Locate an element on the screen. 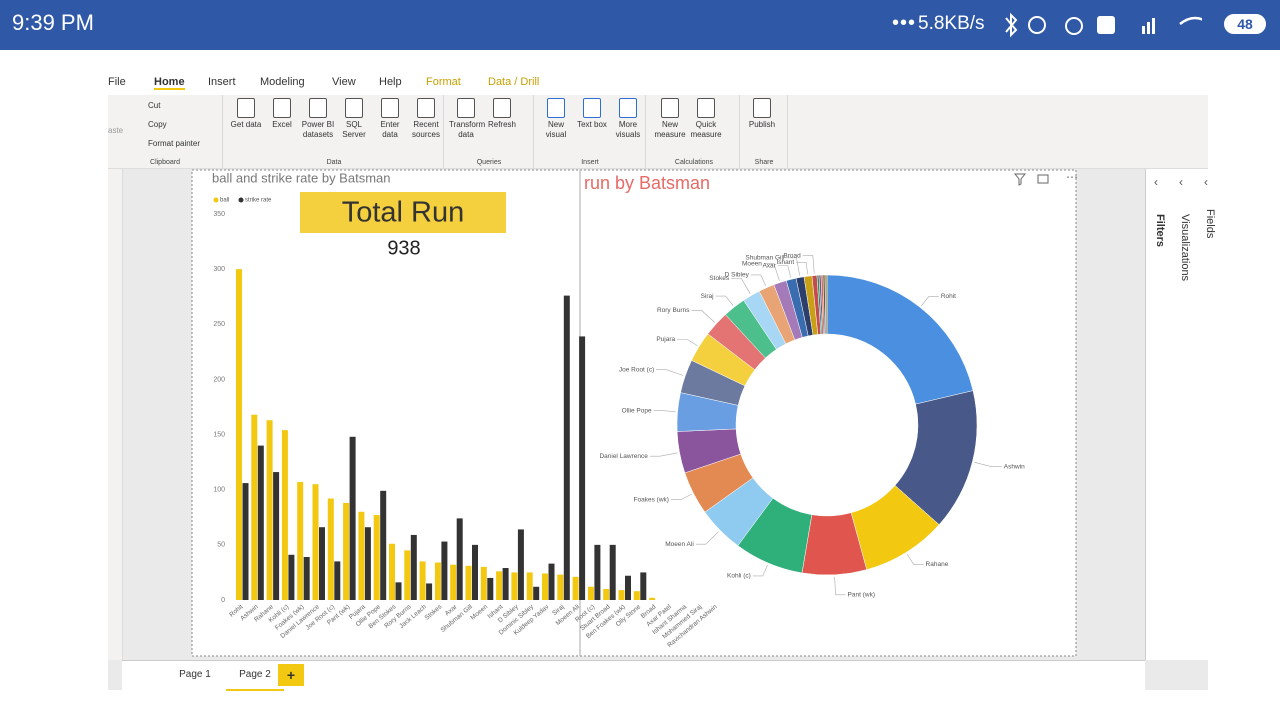  ribbon-group: Share Publish is located at coordinates (764, 131).